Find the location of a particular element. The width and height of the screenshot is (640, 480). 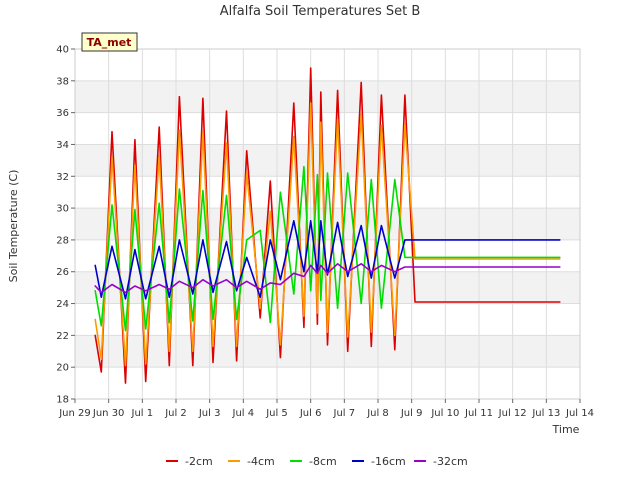

x-tick-label: Jul 1 is located at coordinates (142, 413).